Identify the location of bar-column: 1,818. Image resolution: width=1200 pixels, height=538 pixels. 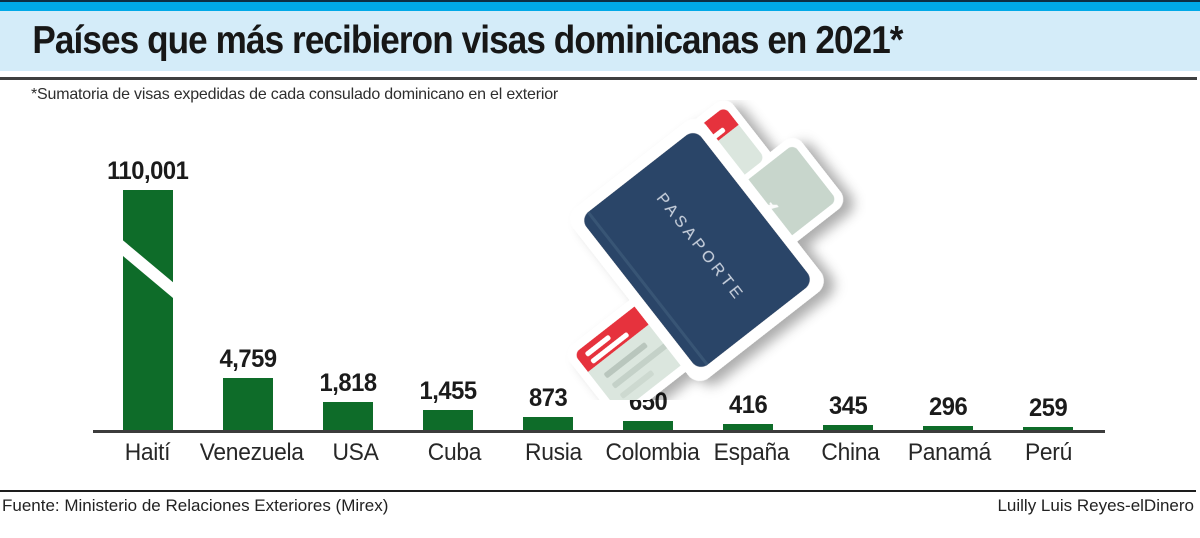
(348, 290).